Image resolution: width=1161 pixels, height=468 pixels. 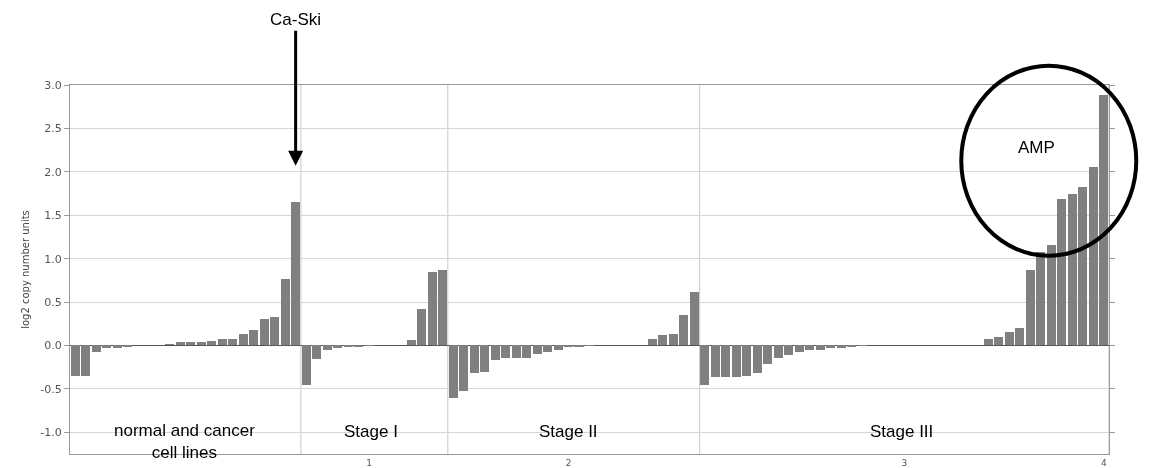 I want to click on x-tick-label: 1, so click(x=369, y=462).